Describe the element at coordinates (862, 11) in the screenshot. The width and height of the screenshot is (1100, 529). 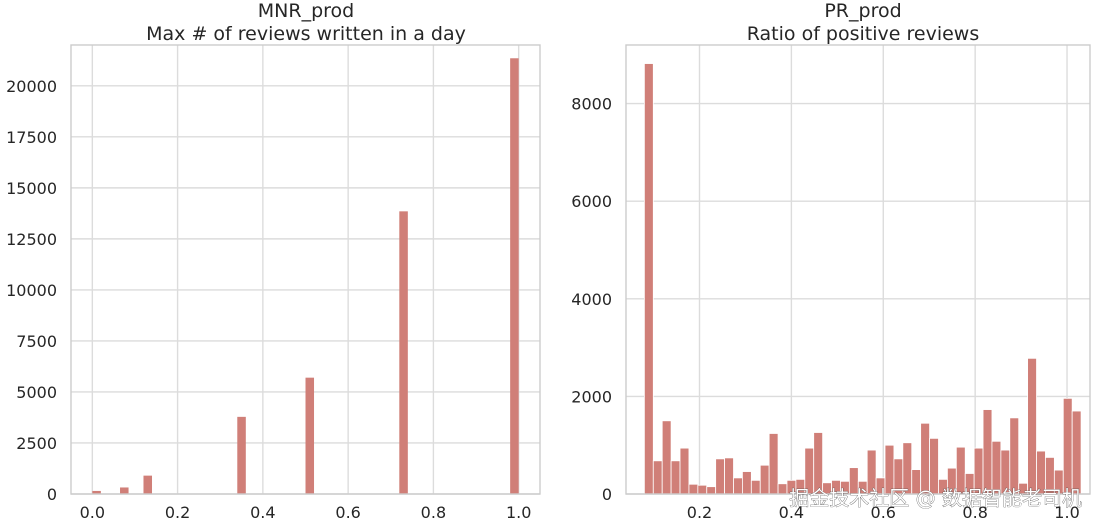
I see `chart-title-pr: PR_prod` at that location.